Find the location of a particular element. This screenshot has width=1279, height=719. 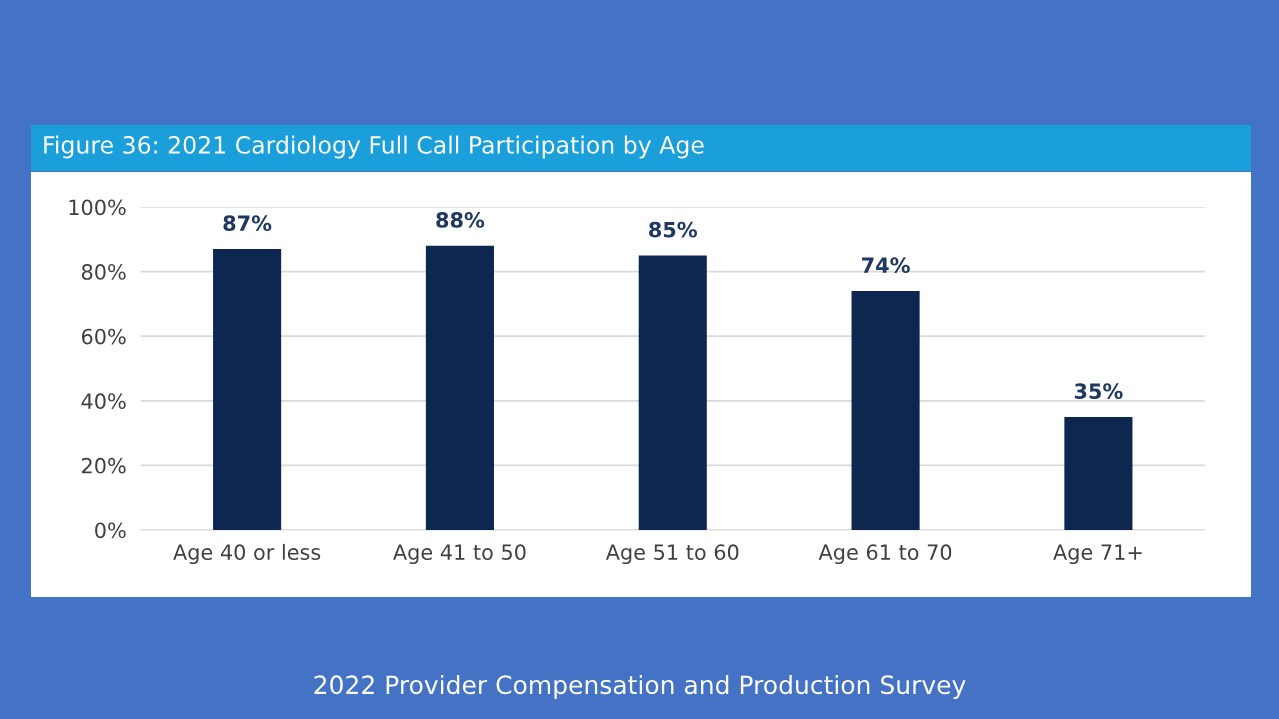

data-label: 35% is located at coordinates (1098, 391).